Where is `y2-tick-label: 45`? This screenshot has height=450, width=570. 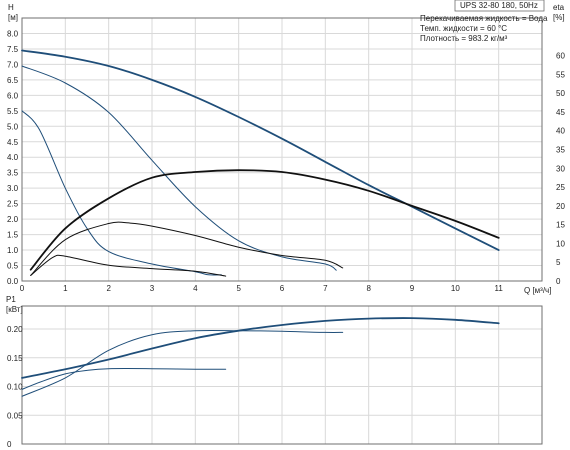 y2-tick-label: 45 is located at coordinates (560, 112).